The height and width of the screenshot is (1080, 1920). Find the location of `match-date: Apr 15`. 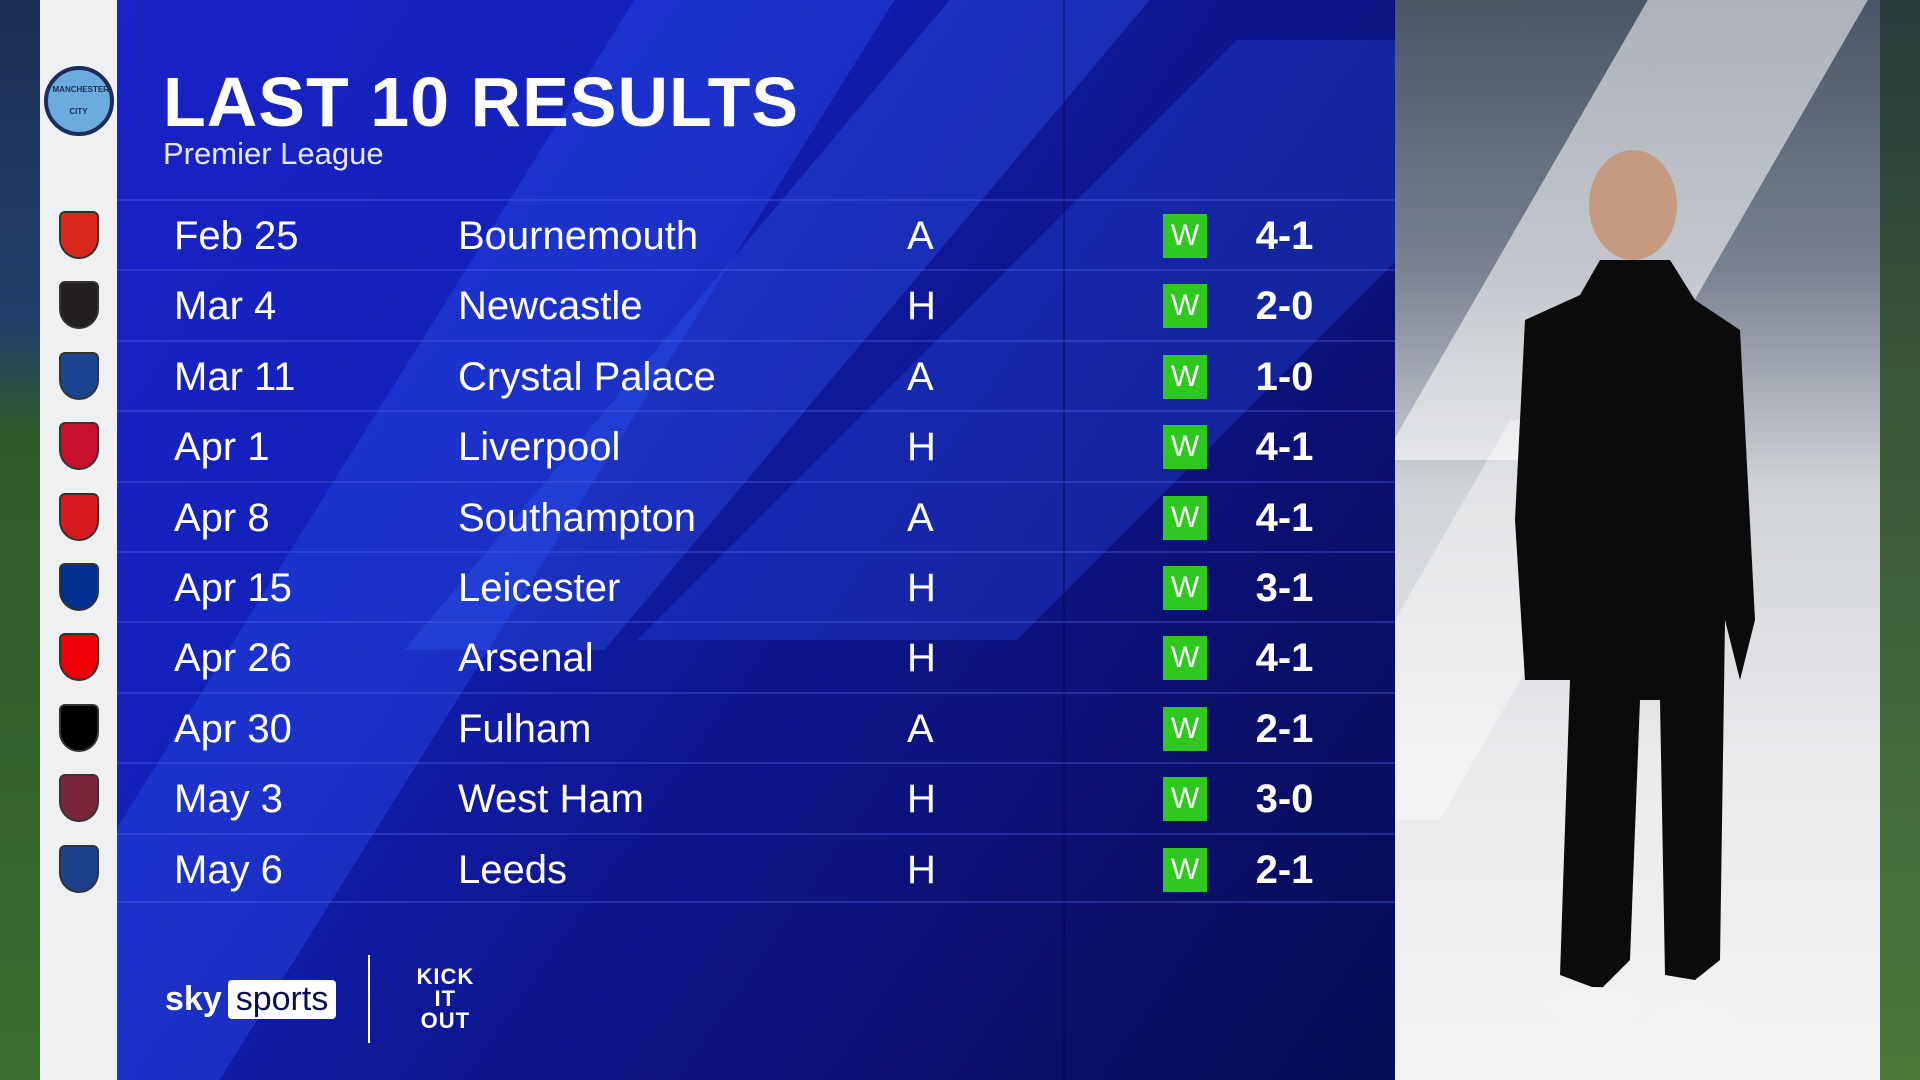

match-date: Apr 15 is located at coordinates (233, 587).